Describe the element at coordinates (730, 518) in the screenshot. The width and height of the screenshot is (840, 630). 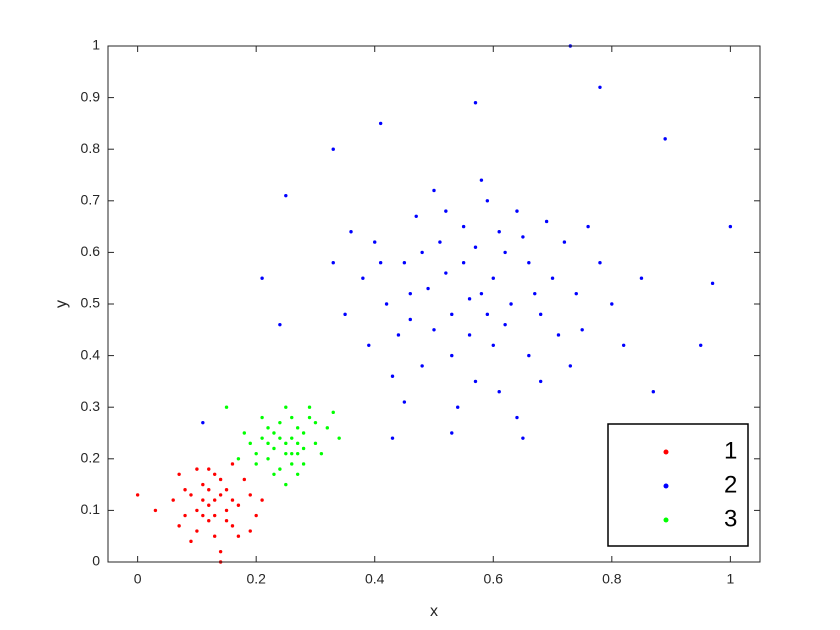
I see `legend-label: 3` at that location.